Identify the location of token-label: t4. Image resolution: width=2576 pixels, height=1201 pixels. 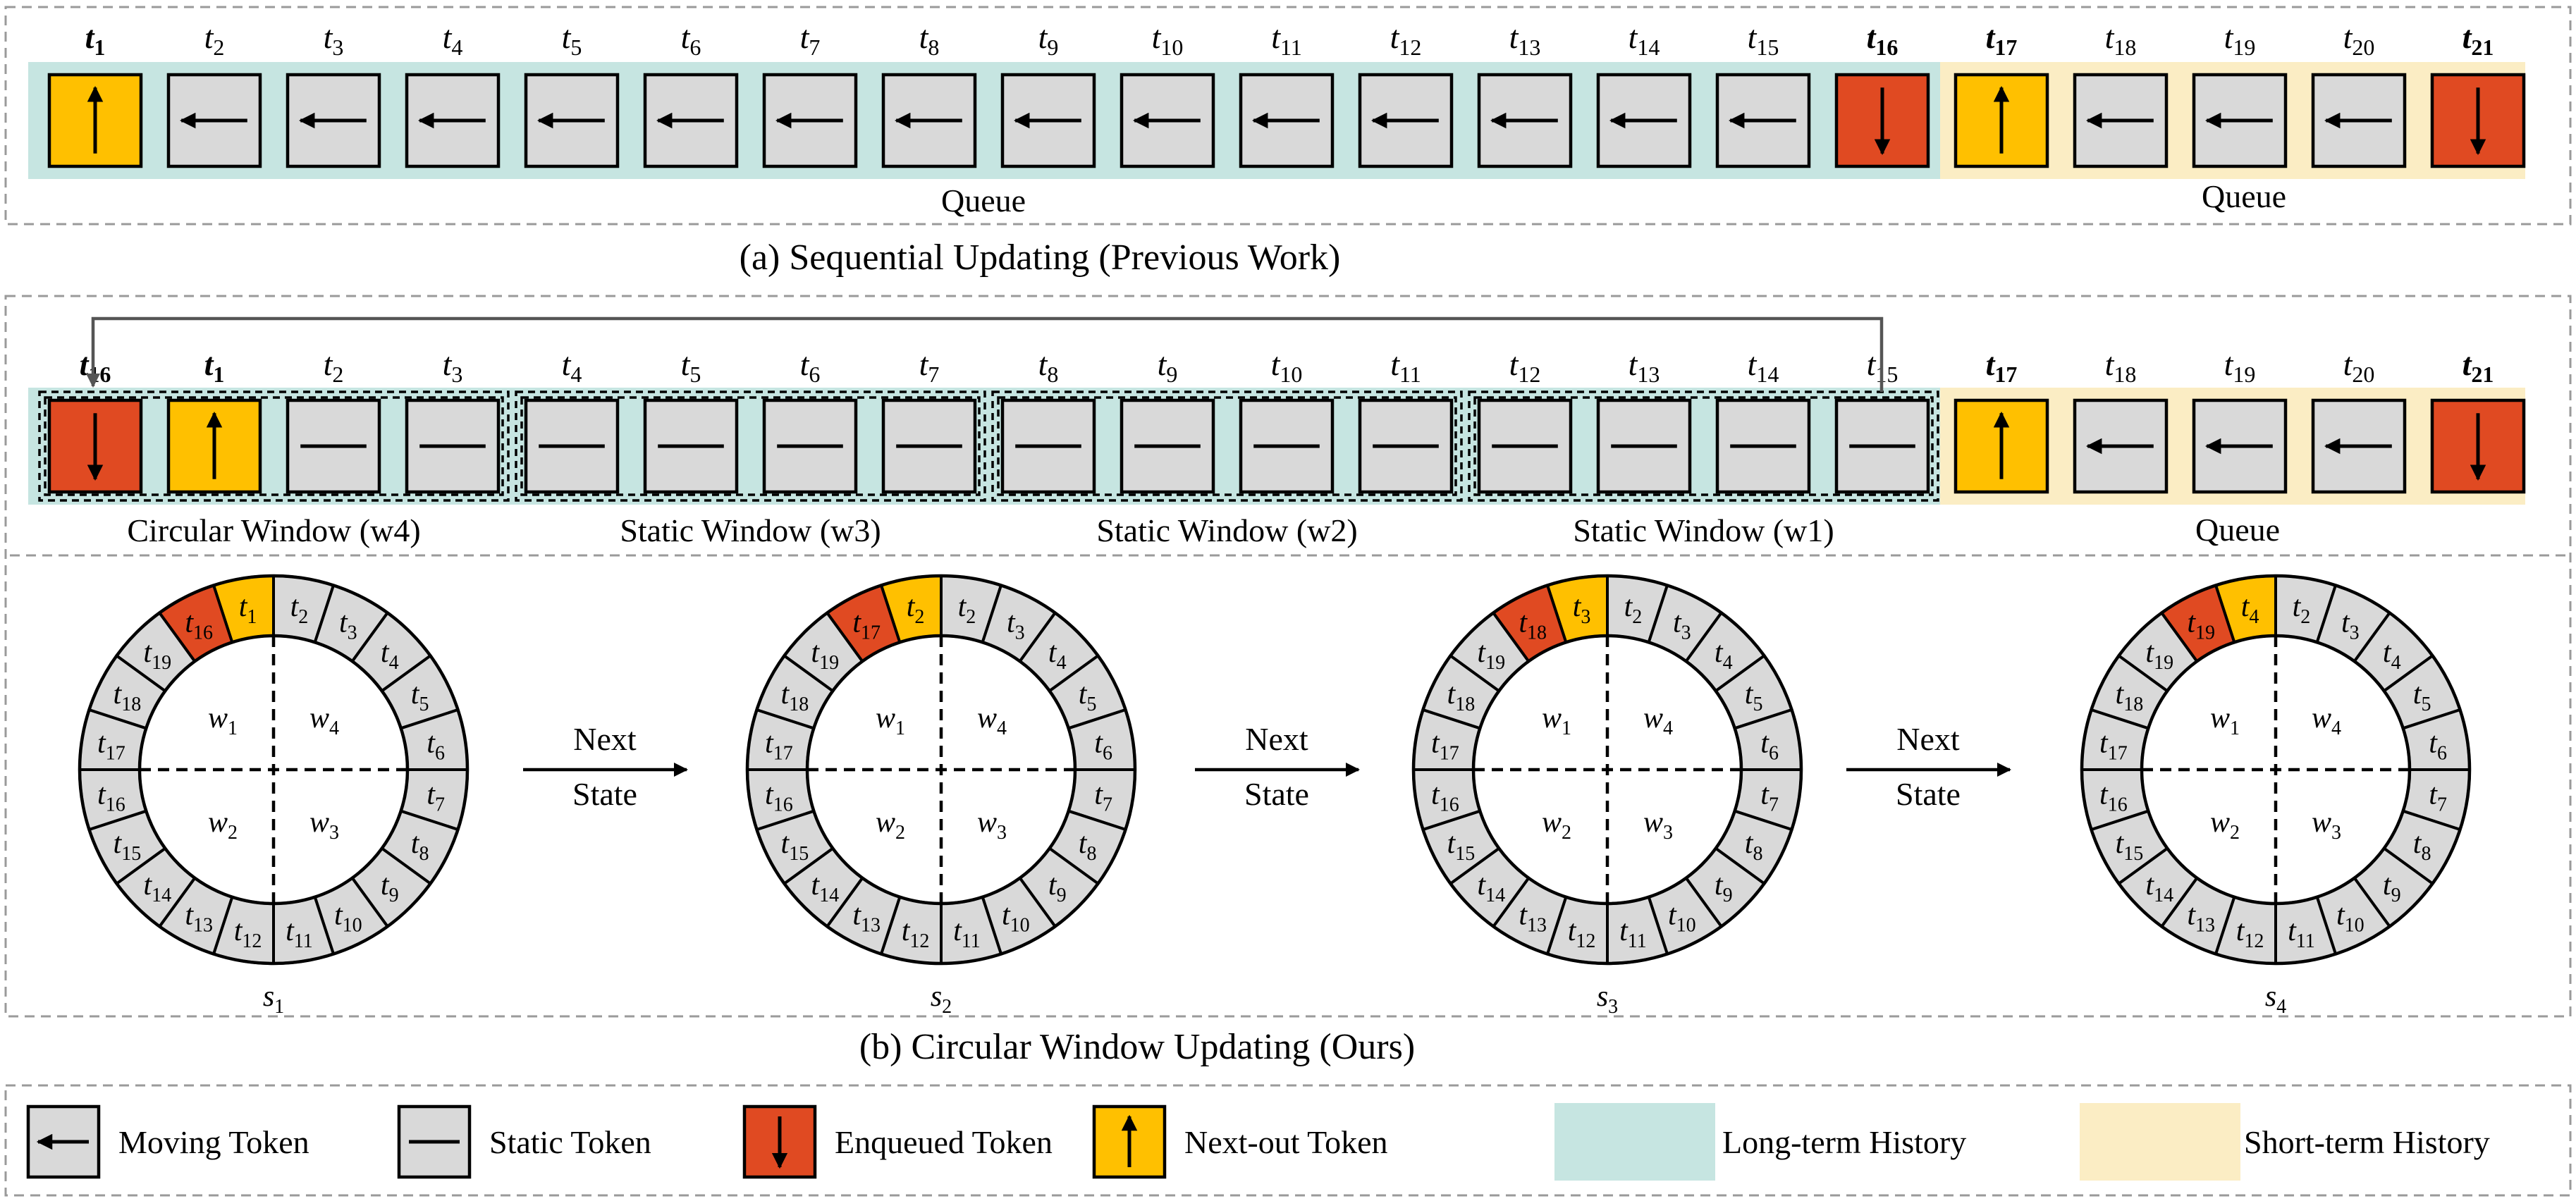
(453, 40).